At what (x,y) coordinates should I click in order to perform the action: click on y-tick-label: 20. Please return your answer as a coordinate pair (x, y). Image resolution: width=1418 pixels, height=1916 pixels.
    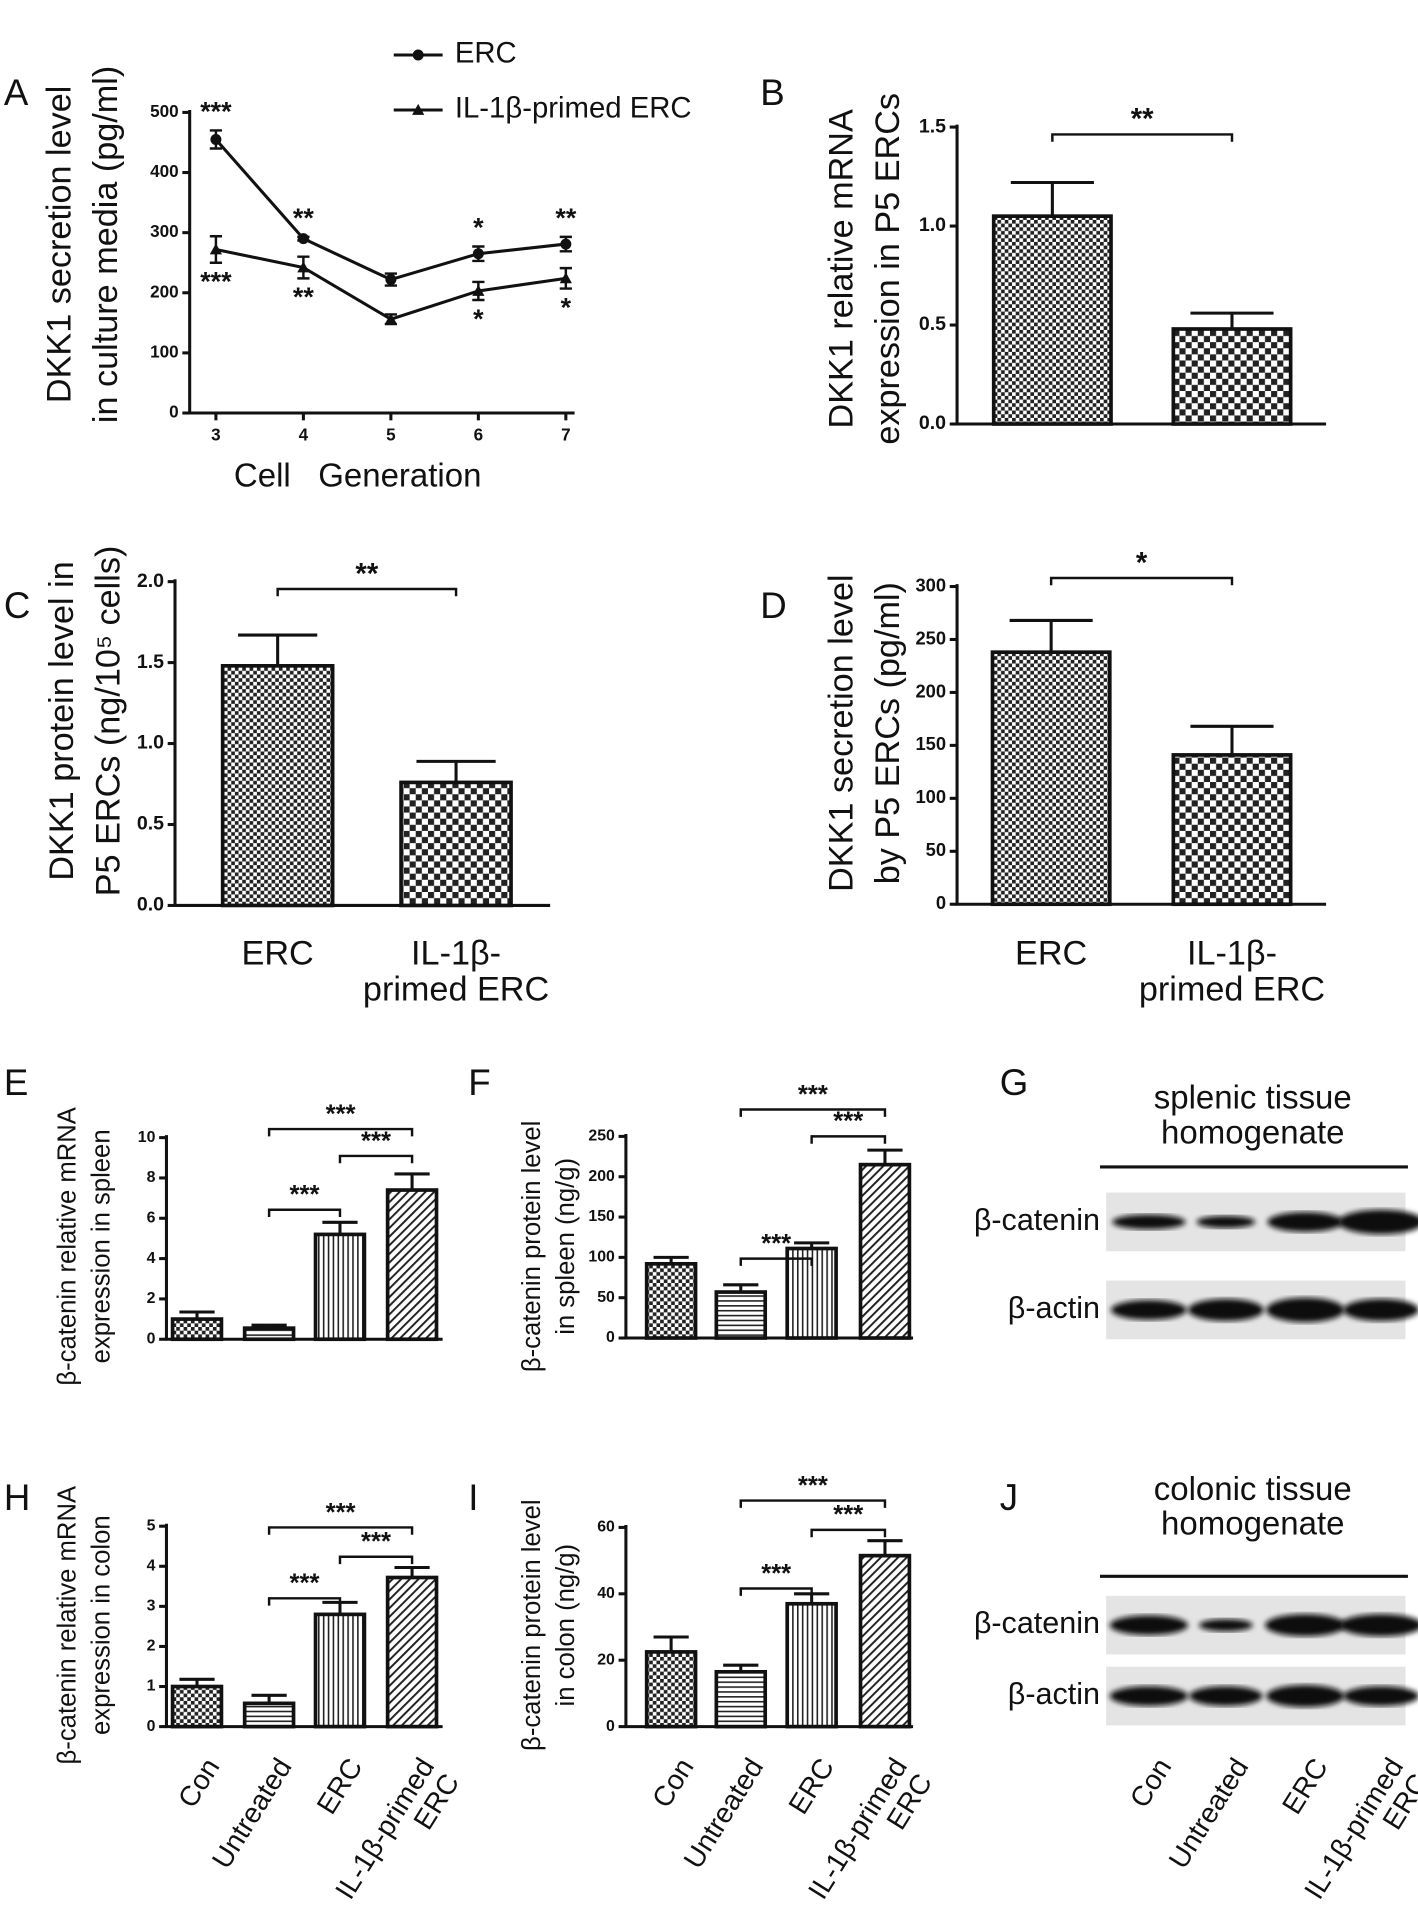
    Looking at the image, I should click on (606, 1659).